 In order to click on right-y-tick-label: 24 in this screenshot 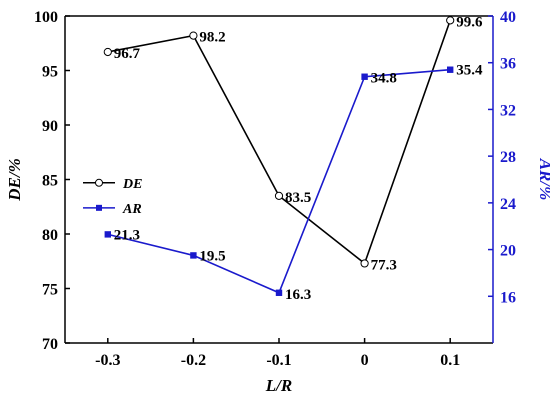, I will do `click(508, 204)`.